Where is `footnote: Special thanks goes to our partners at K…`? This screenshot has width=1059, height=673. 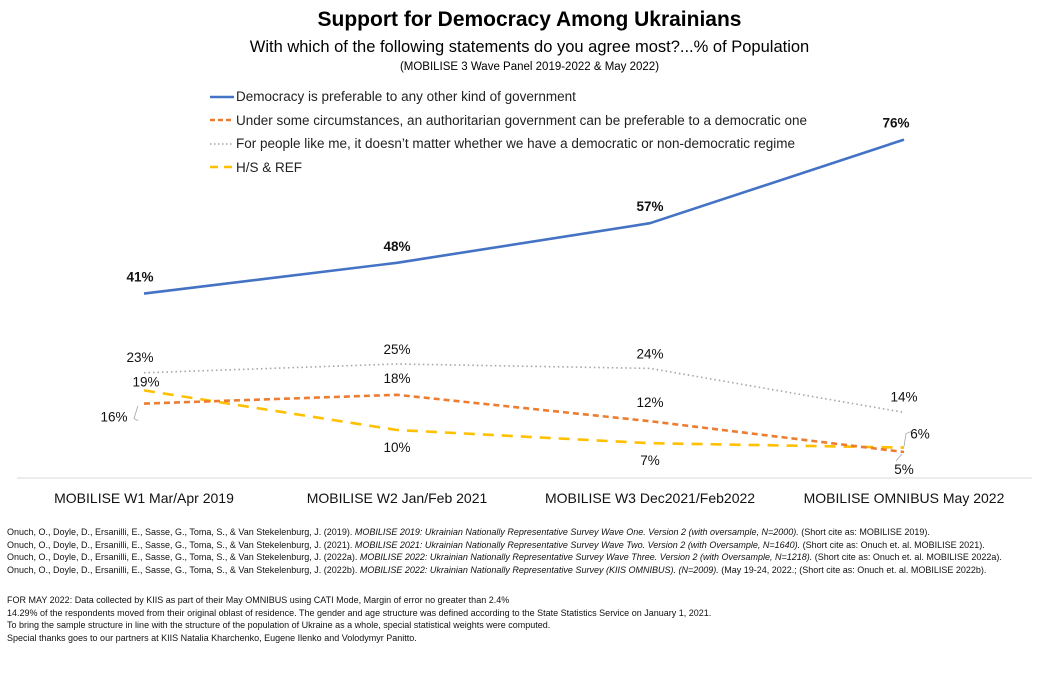
footnote: Special thanks goes to our partners at K… is located at coordinates (212, 637).